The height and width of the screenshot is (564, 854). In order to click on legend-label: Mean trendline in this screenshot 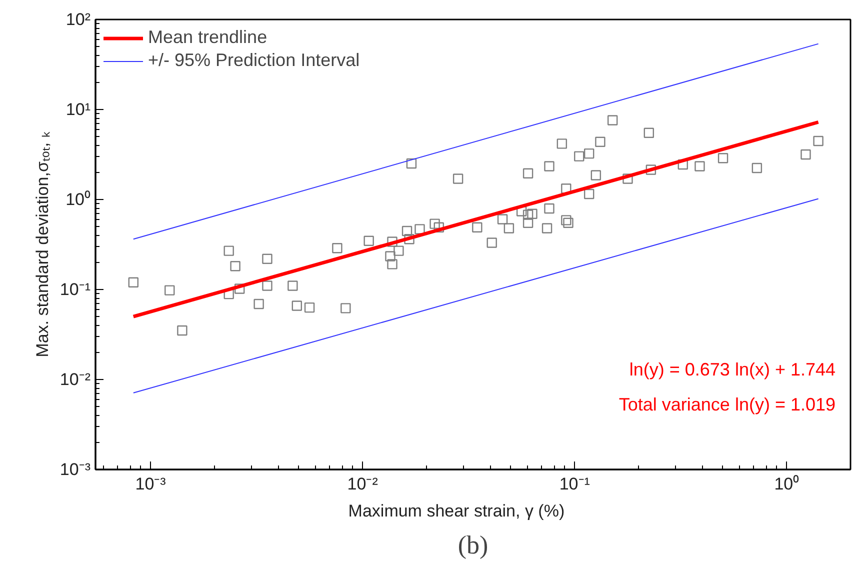, I will do `click(208, 37)`.